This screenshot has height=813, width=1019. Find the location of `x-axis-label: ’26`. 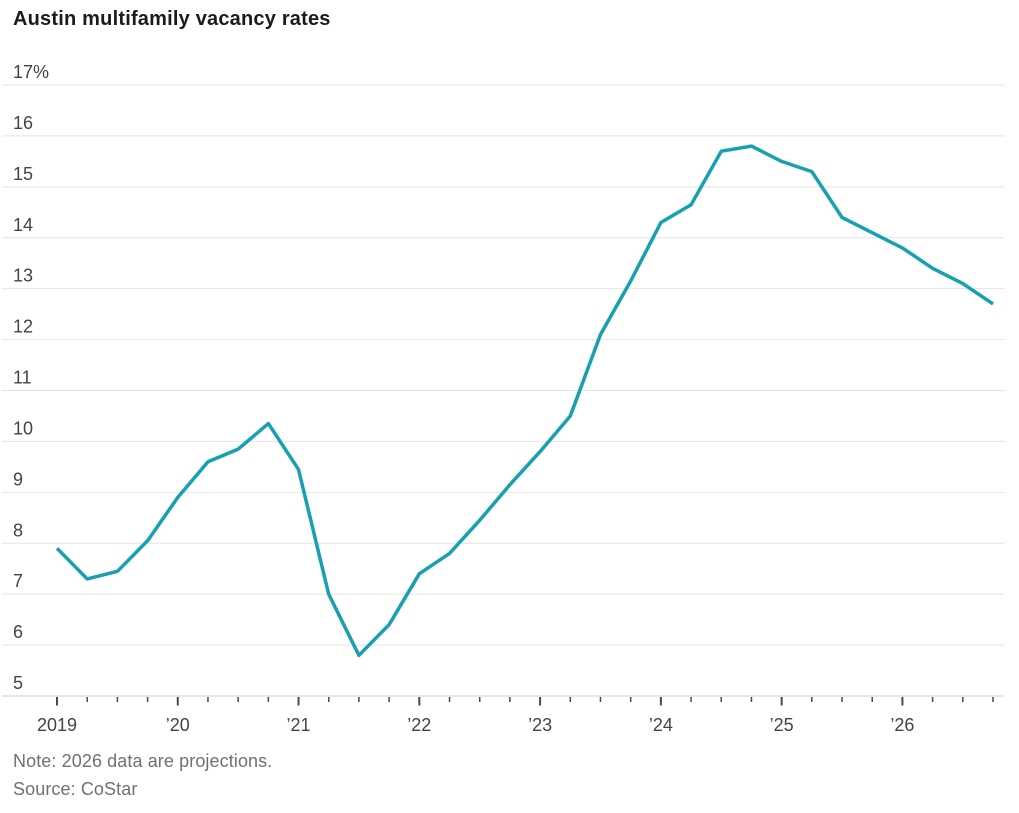

x-axis-label: ’26 is located at coordinates (902, 725).